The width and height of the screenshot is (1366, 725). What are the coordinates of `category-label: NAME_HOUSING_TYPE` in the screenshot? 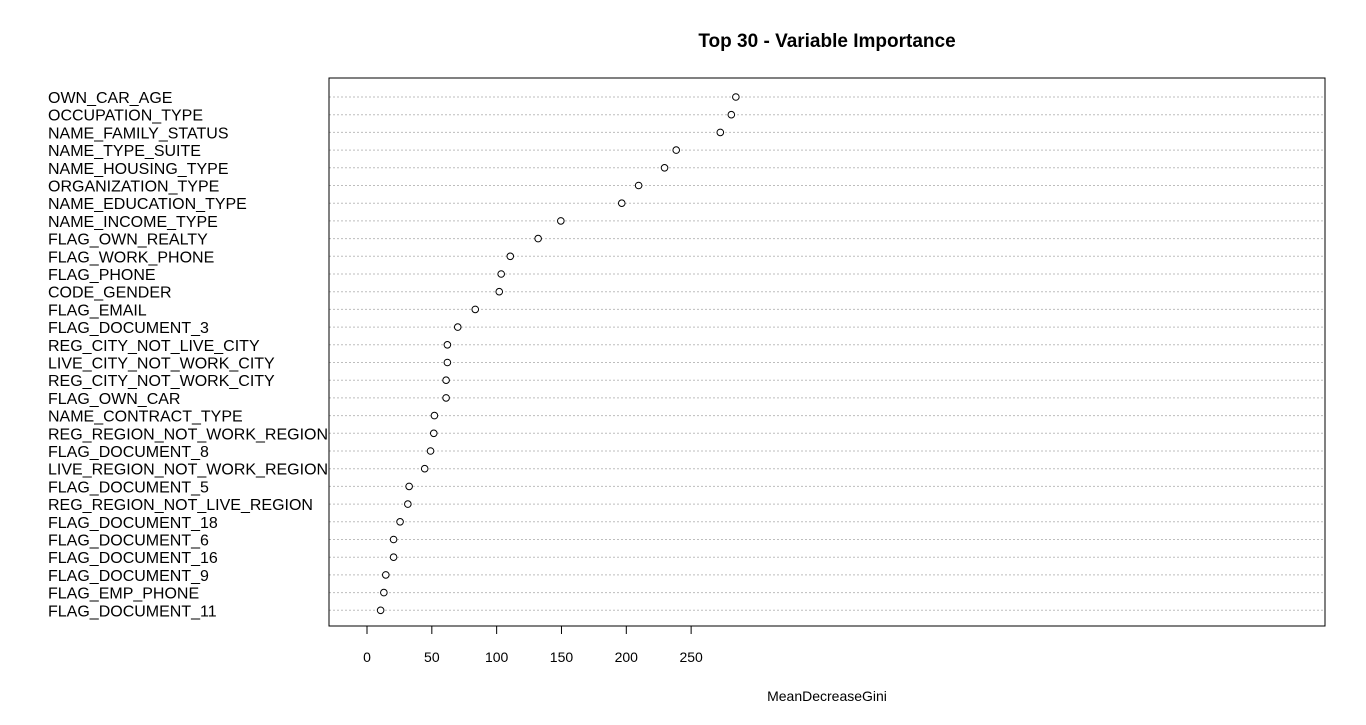 It's located at (138, 169).